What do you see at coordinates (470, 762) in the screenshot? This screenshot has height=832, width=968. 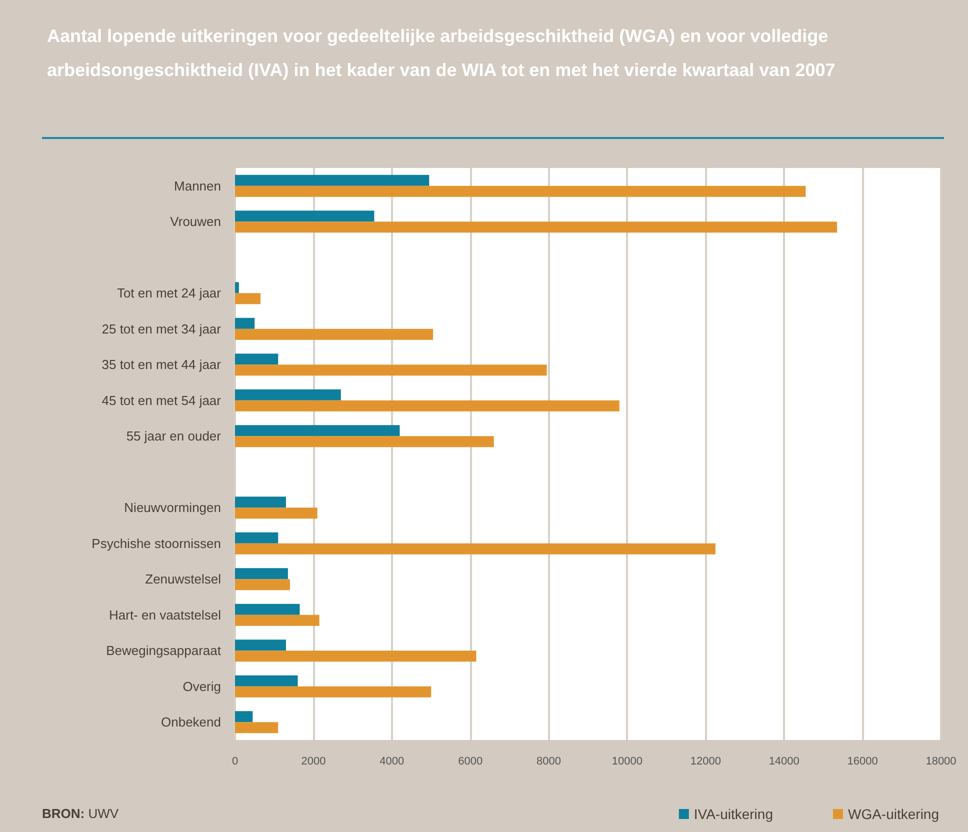 I see `x-tick-label: 6000` at bounding box center [470, 762].